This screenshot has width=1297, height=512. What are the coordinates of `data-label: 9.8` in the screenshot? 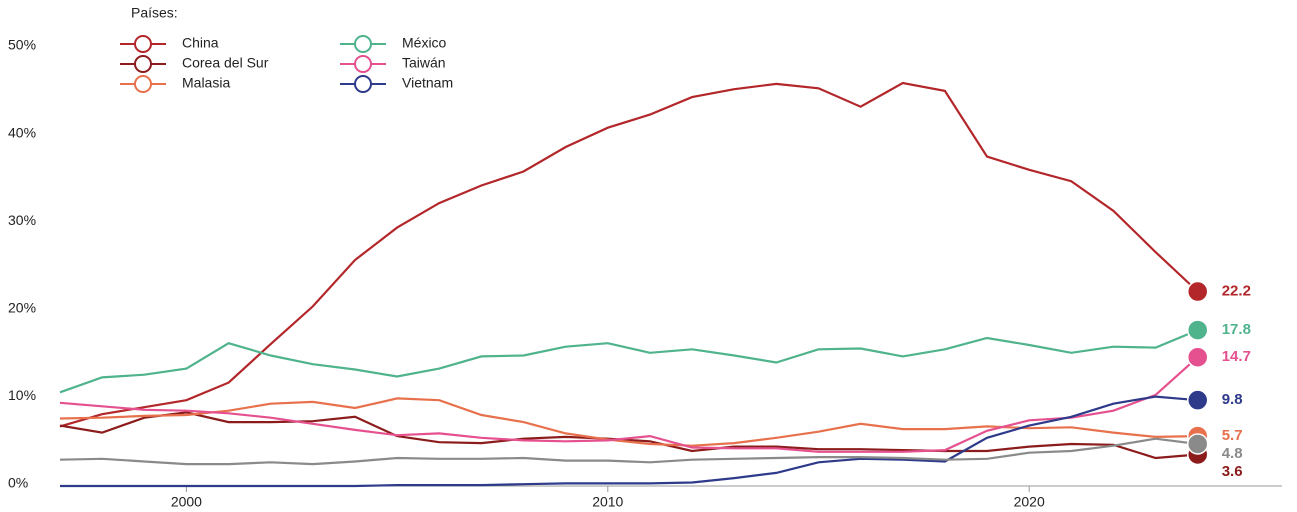 It's located at (1232, 399).